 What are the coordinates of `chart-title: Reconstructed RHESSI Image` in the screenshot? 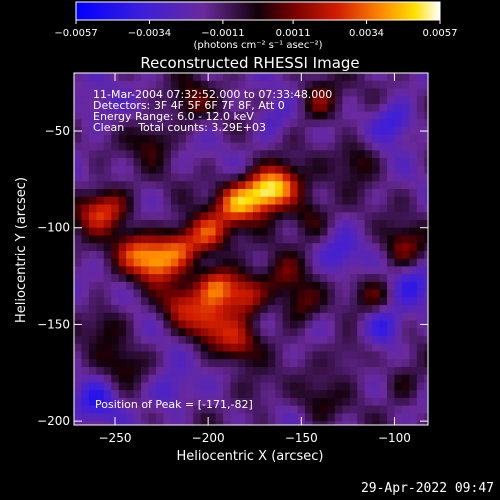 It's located at (249, 63).